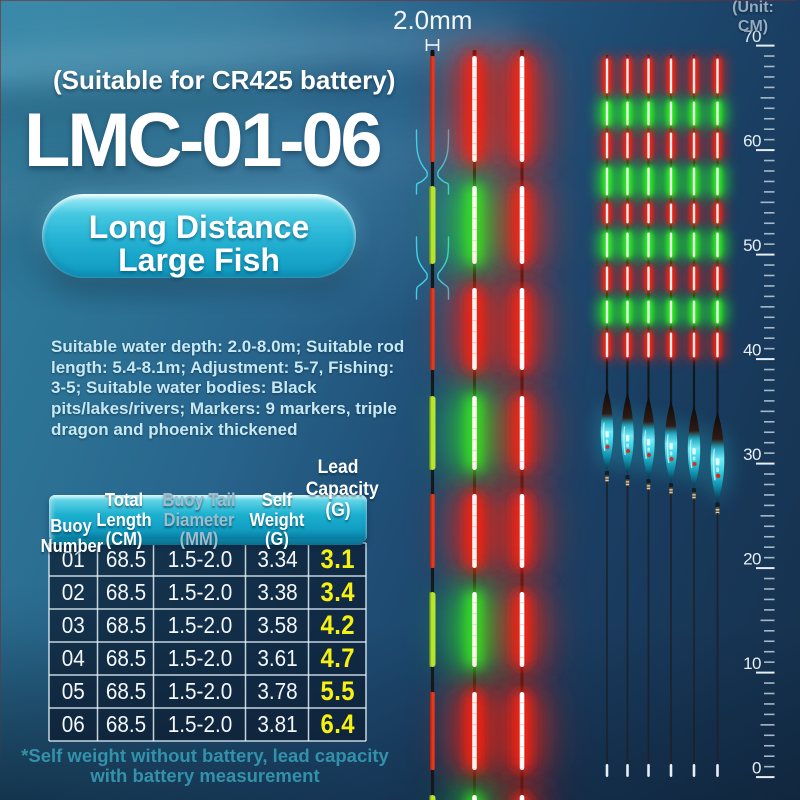 This screenshot has height=800, width=800. What do you see at coordinates (752, 454) in the screenshot?
I see `svg-text: 30` at bounding box center [752, 454].